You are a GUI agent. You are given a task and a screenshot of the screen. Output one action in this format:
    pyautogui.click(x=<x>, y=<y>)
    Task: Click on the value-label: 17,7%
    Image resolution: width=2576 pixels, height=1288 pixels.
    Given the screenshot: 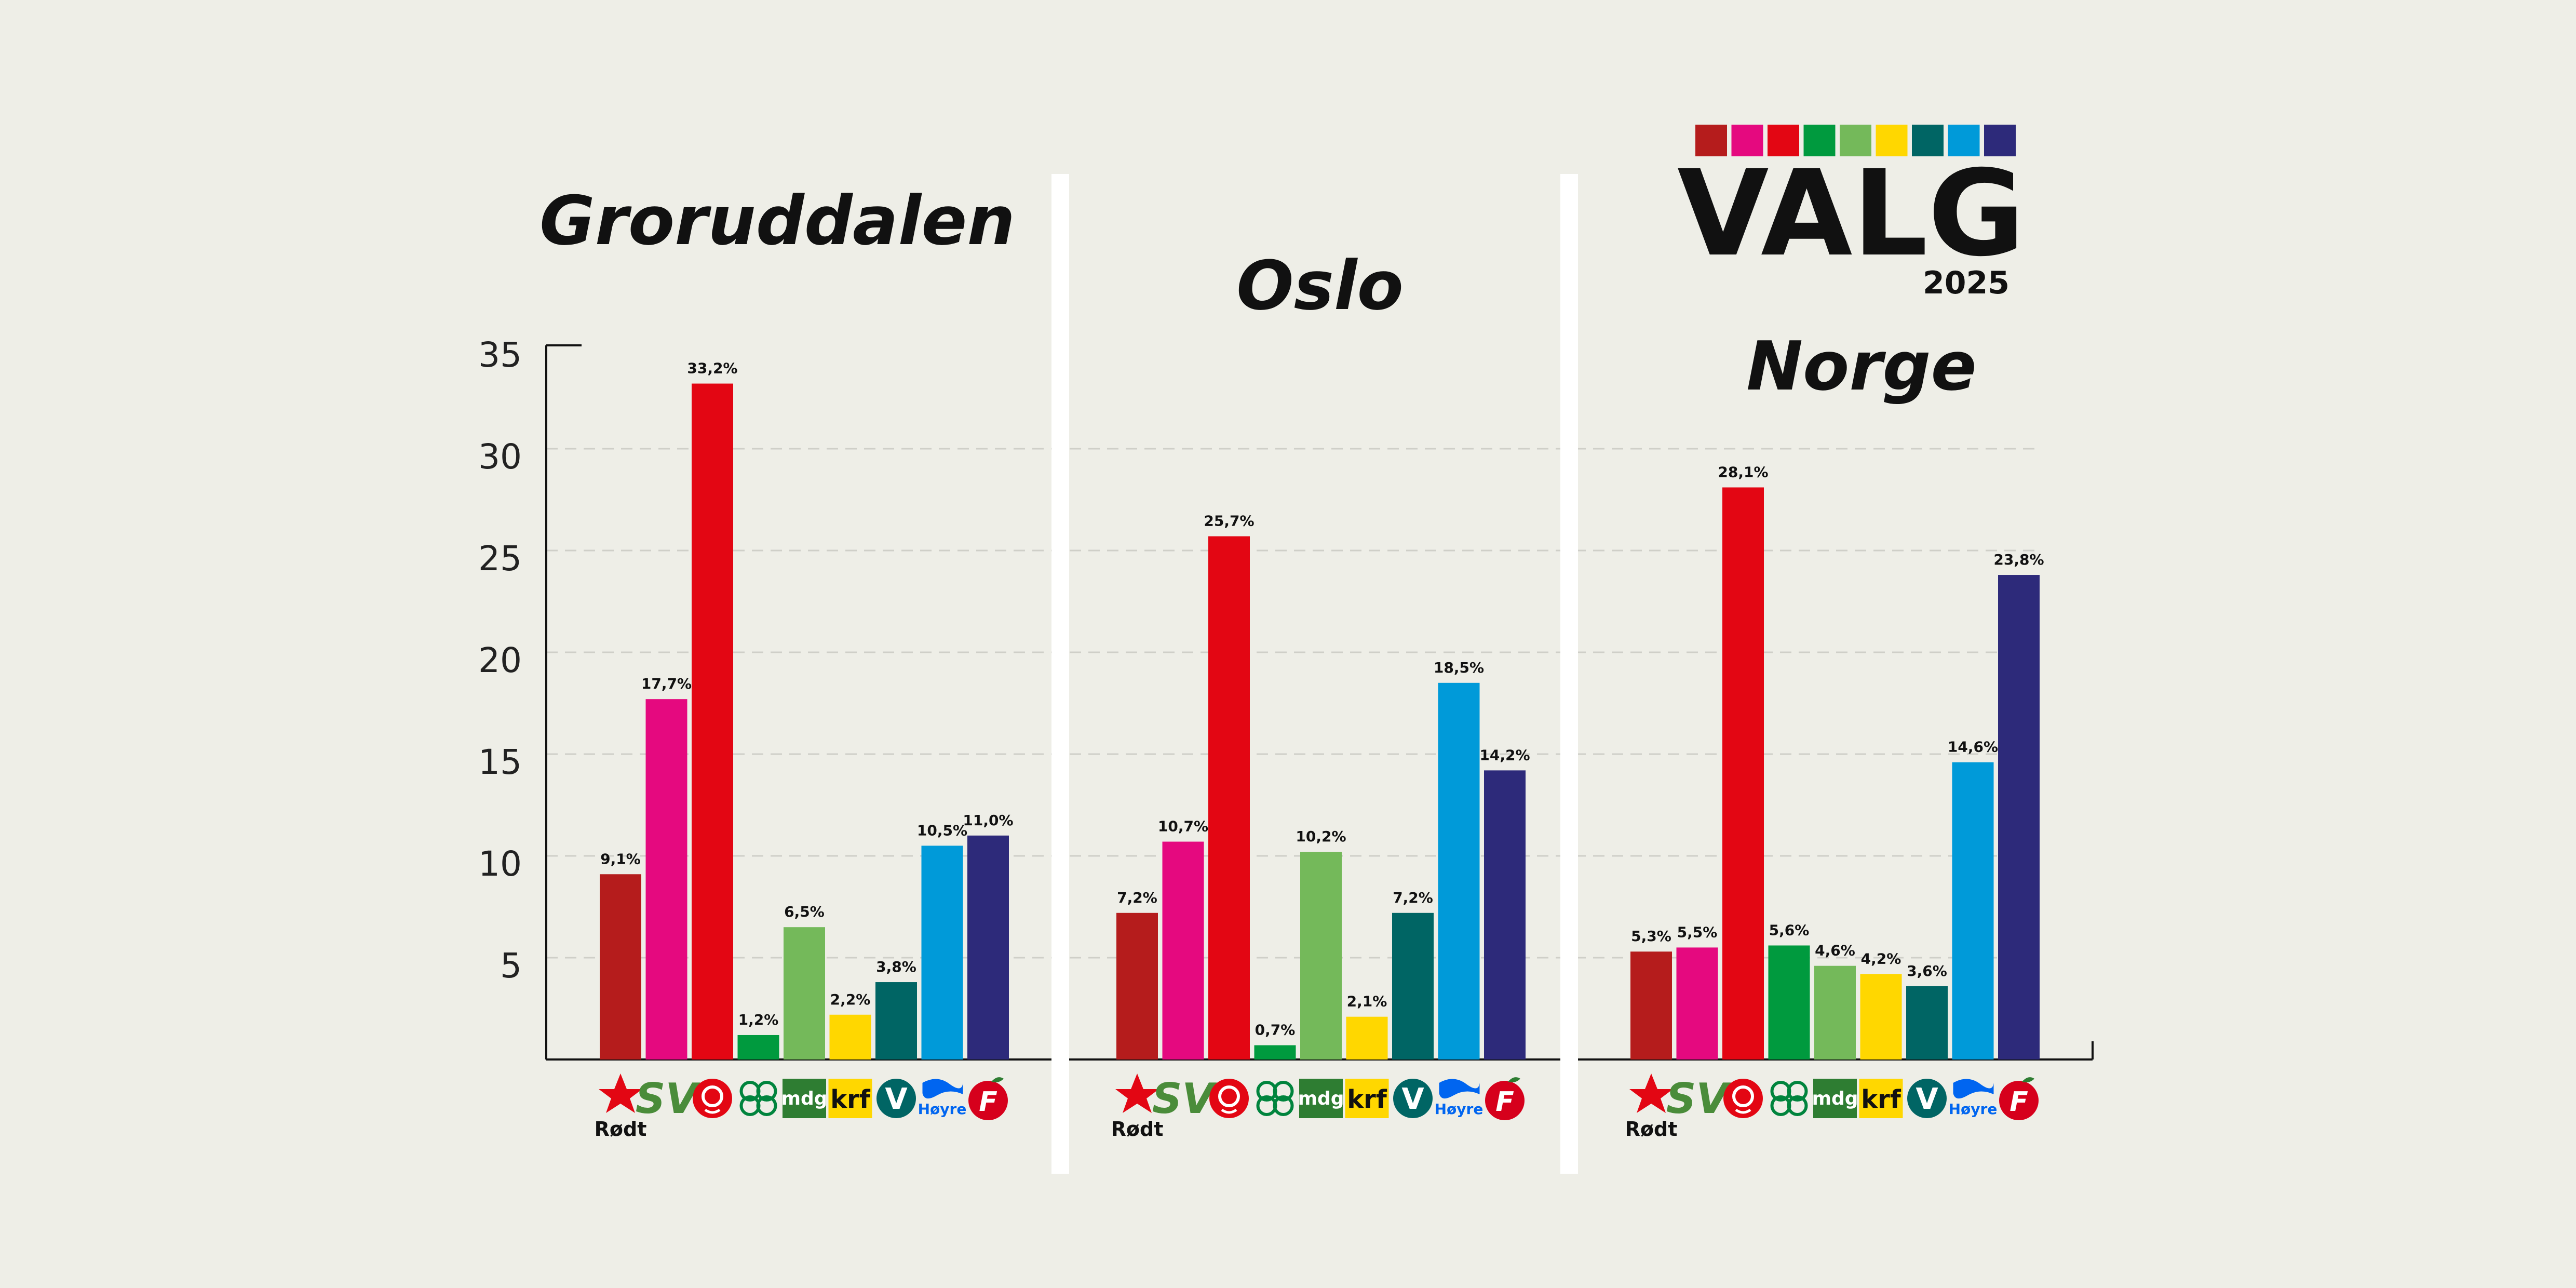 What is the action you would take?
    pyautogui.click(x=666, y=684)
    